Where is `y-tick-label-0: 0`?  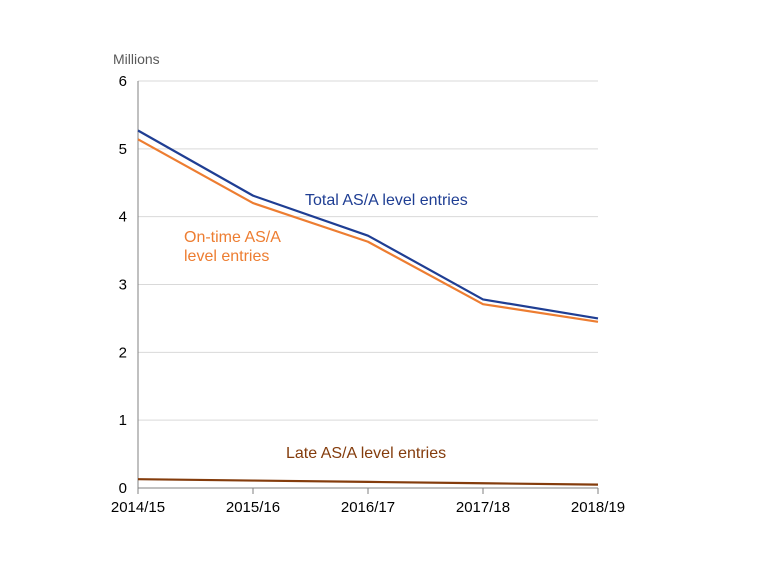 y-tick-label-0: 0 is located at coordinates (123, 488).